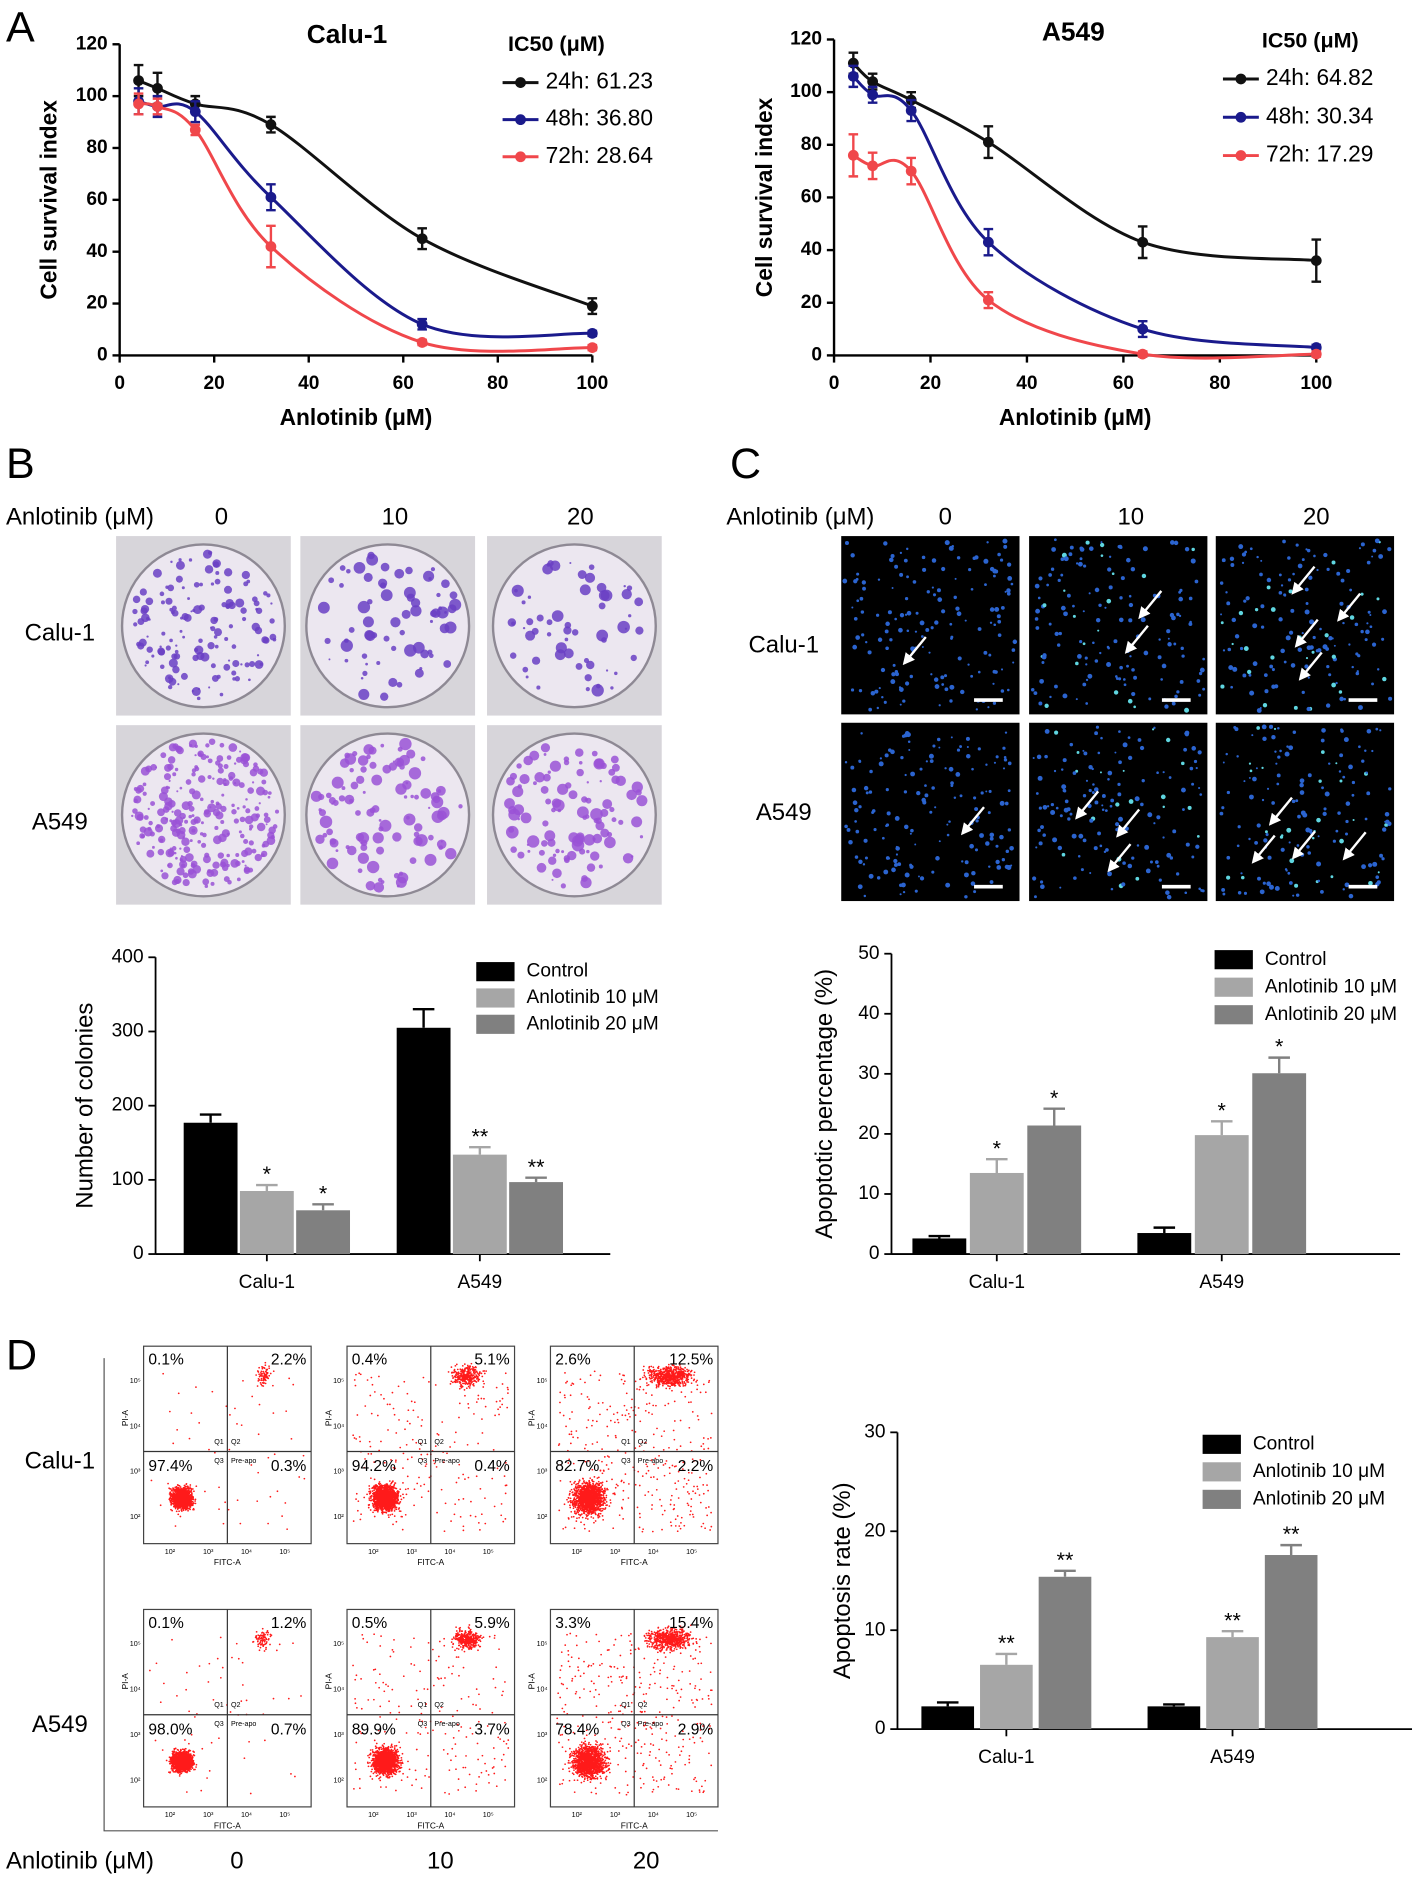 The height and width of the screenshot is (1883, 1418). I want to click on x-axis-label: FITC-A, so click(634, 1562).